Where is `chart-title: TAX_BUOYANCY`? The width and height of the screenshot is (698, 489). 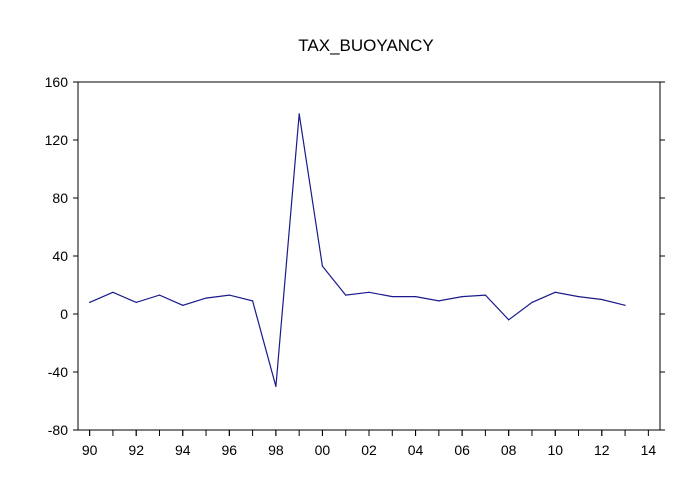 chart-title: TAX_BUOYANCY is located at coordinates (365, 45).